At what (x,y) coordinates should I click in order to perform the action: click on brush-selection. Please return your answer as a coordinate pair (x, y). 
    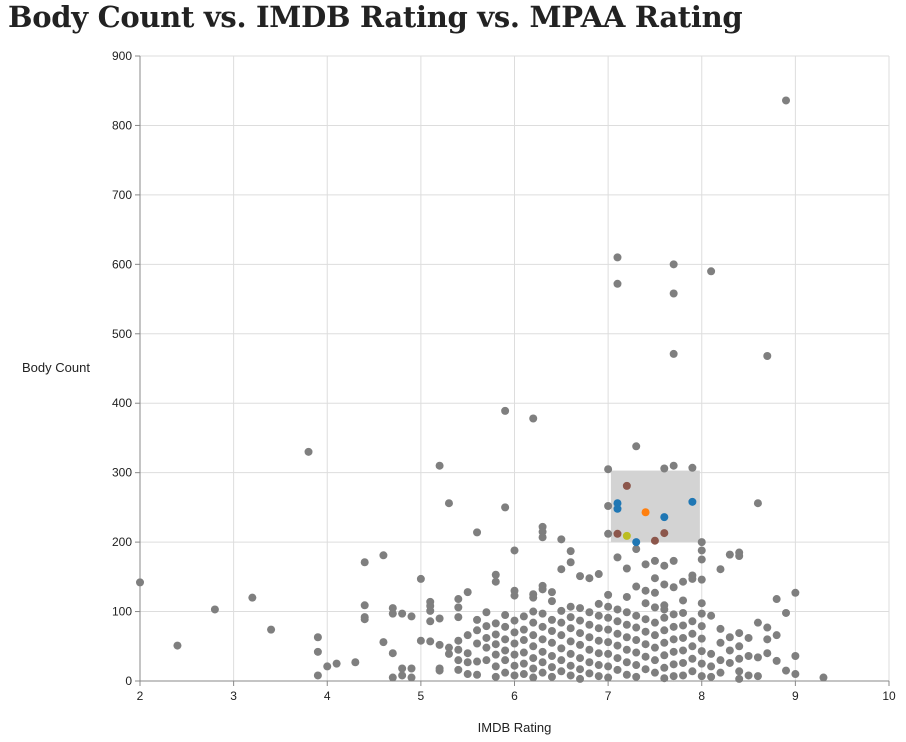
    Looking at the image, I should click on (655, 506).